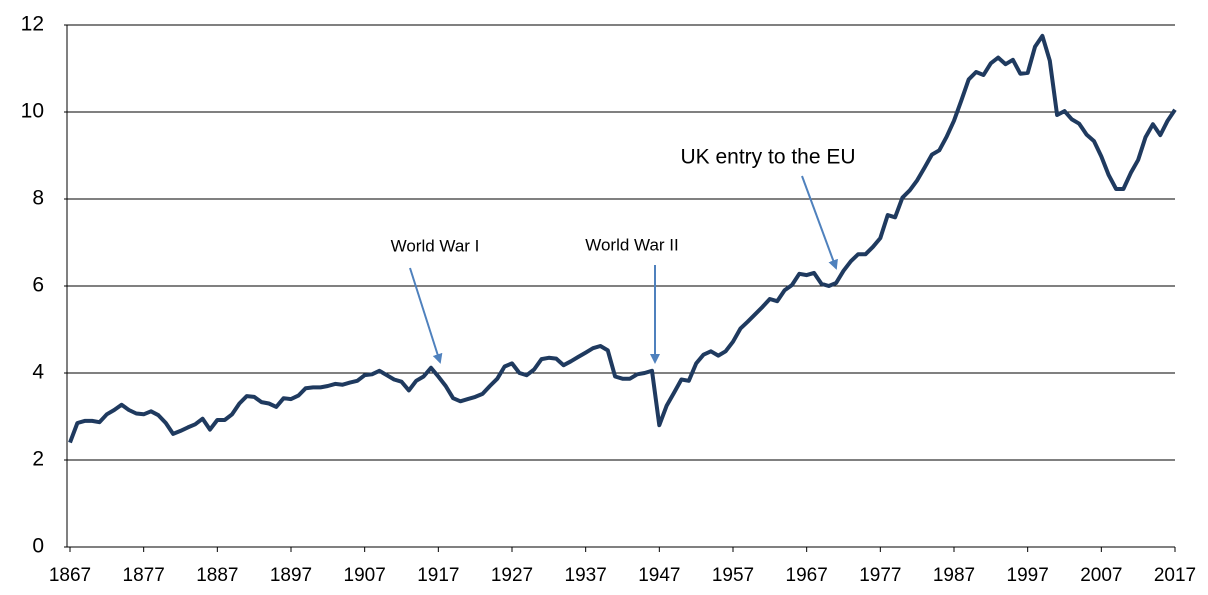 The height and width of the screenshot is (595, 1208). I want to click on x-tick-label: 1947, so click(659, 575).